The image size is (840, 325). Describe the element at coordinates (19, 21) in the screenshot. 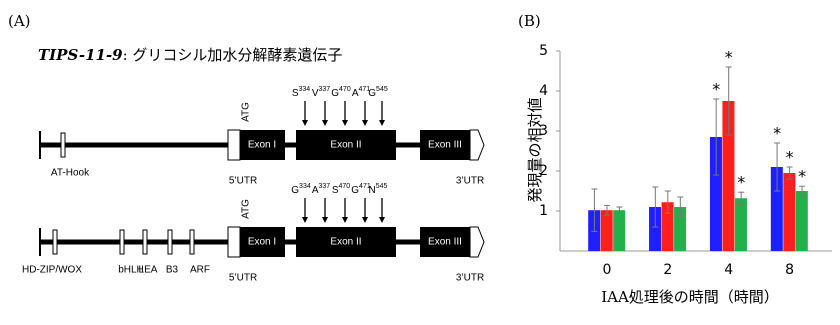

I see `panel-label: (A)` at that location.